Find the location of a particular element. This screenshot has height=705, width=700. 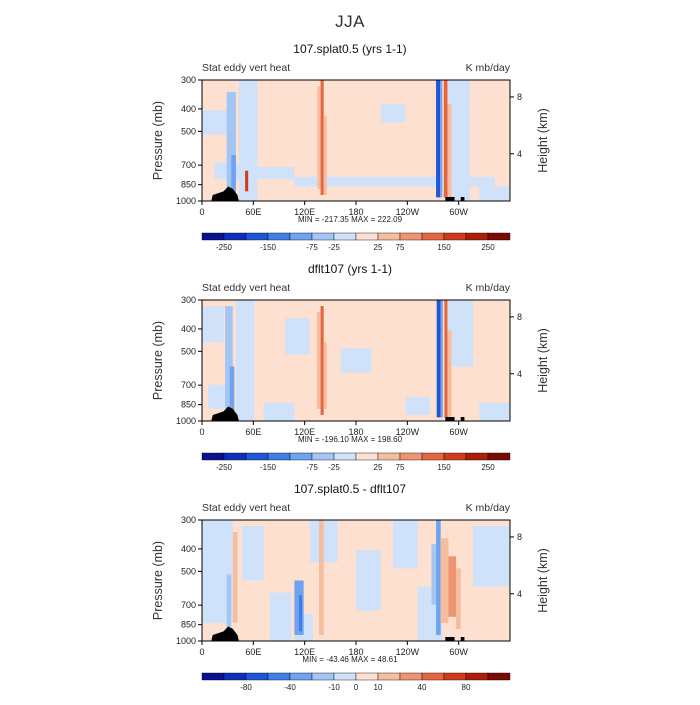

y-tick-label: 400 is located at coordinates (188, 549).